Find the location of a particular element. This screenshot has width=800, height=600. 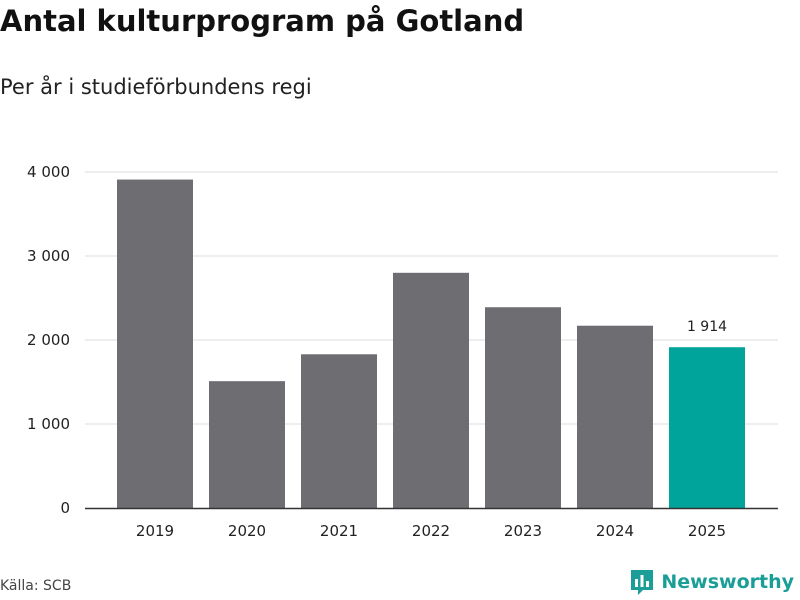

x-tick-label: 2021 is located at coordinates (339, 531).